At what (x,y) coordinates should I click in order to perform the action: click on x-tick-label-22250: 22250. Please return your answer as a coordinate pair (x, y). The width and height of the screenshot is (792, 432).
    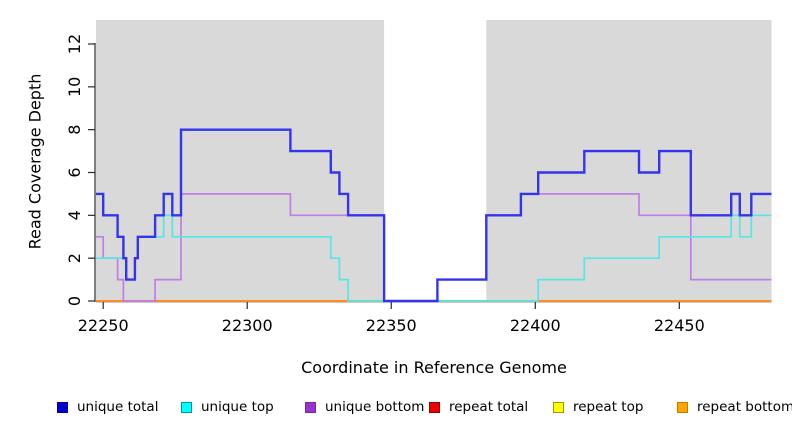
    Looking at the image, I should click on (103, 325).